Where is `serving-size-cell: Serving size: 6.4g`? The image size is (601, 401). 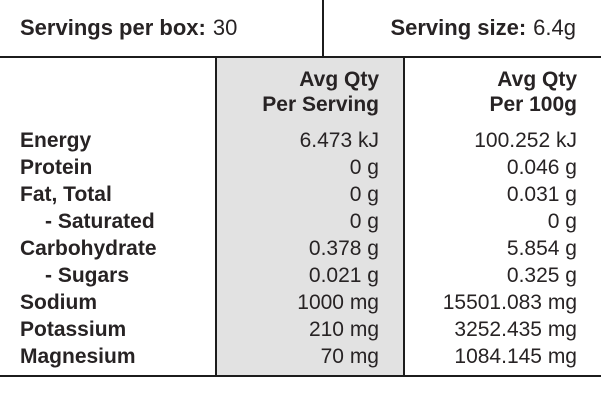
serving-size-cell: Serving size: 6.4g is located at coordinates (462, 28).